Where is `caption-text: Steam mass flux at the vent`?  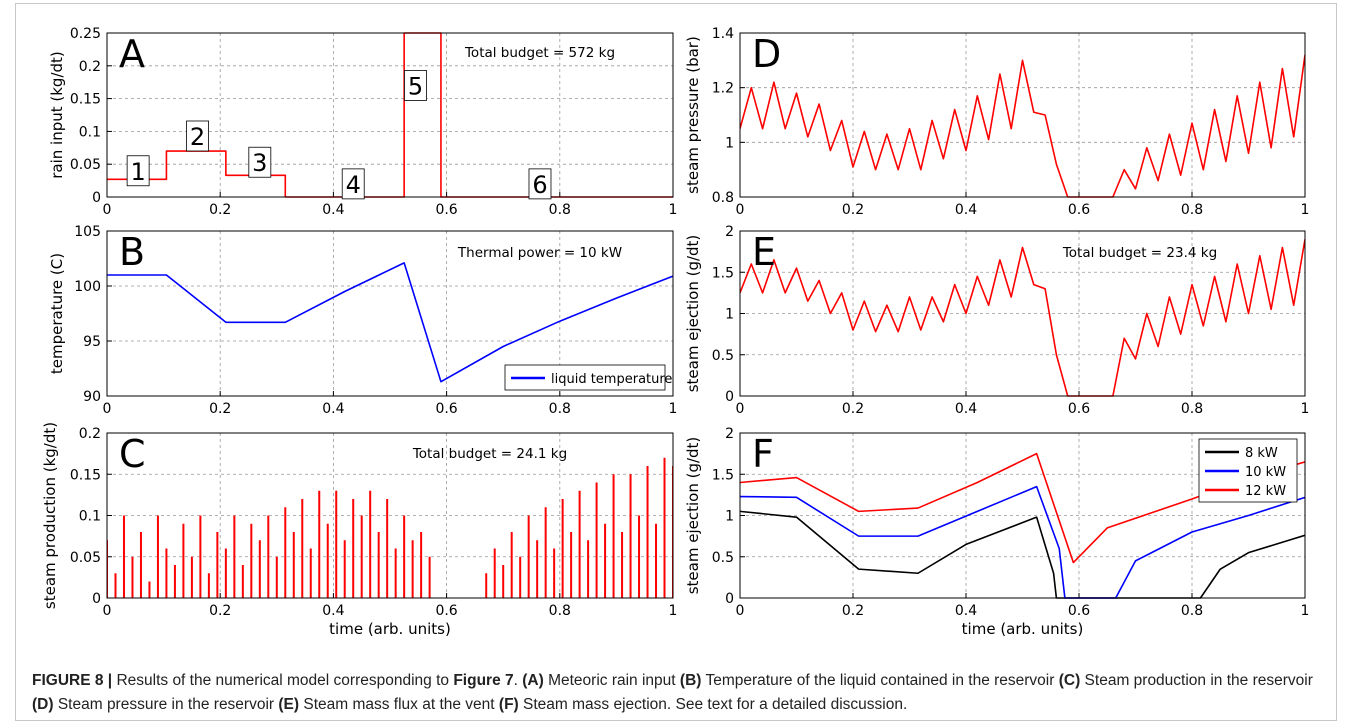 caption-text: Steam mass flux at the vent is located at coordinates (399, 704).